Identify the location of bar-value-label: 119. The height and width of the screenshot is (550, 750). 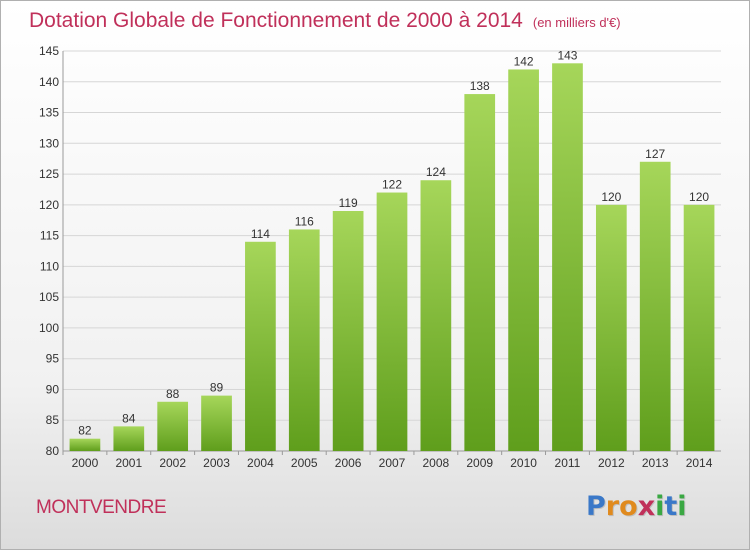
(348, 203).